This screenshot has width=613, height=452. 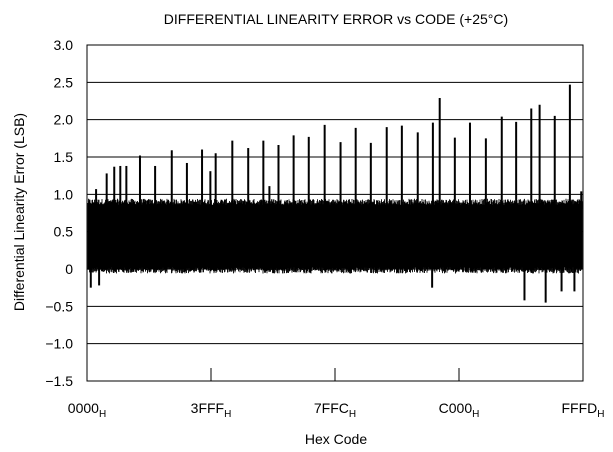 I want to click on x-axis-ticks: 0000H 3FFFH 7FFCH C000H FFFDH, so click(x=336, y=394).